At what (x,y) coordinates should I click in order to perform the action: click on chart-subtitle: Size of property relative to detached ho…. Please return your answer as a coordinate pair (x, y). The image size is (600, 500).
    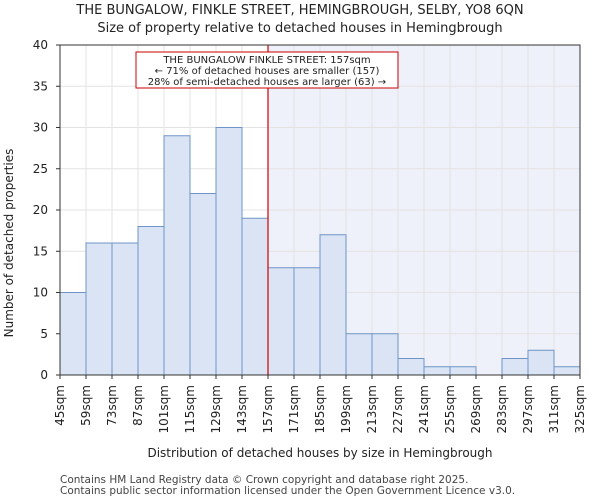
    Looking at the image, I should click on (299, 28).